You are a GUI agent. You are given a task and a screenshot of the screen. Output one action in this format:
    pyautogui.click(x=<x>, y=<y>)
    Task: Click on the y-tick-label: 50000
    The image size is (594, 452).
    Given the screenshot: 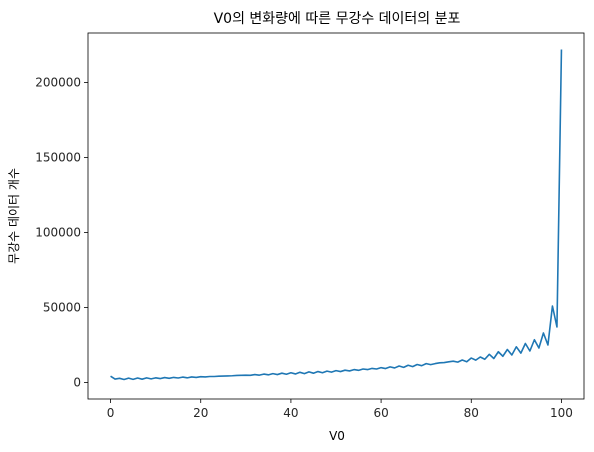 What is the action you would take?
    pyautogui.click(x=62, y=308)
    